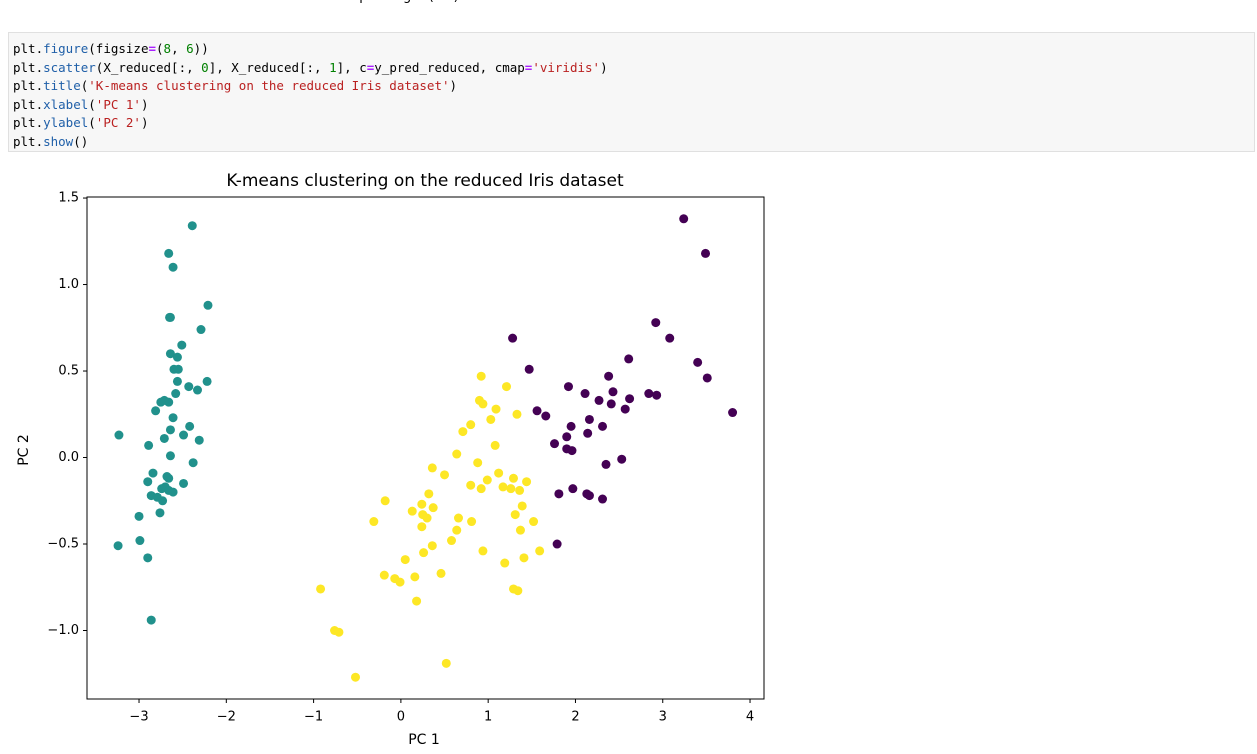  What do you see at coordinates (313, 717) in the screenshot?
I see `x-tick-label: −1` at bounding box center [313, 717].